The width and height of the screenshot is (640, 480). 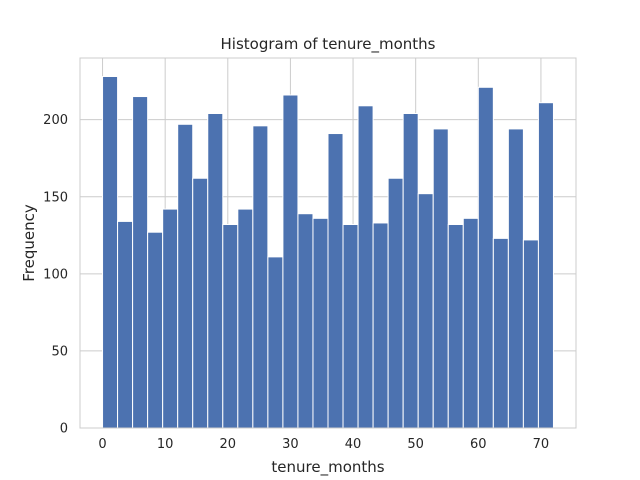 I want to click on y-tick-labels: 0 50 100 150 200, so click(x=55, y=274).